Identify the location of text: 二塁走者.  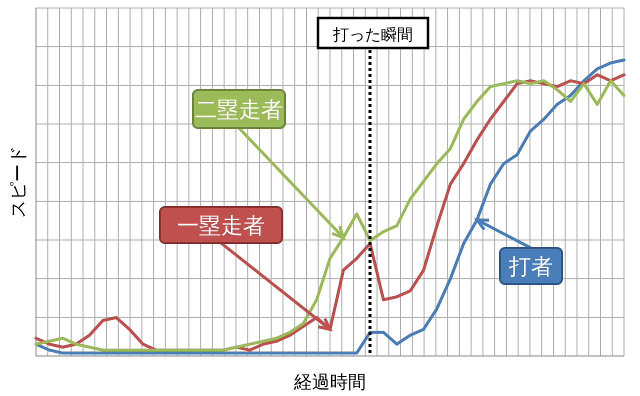
(239, 110).